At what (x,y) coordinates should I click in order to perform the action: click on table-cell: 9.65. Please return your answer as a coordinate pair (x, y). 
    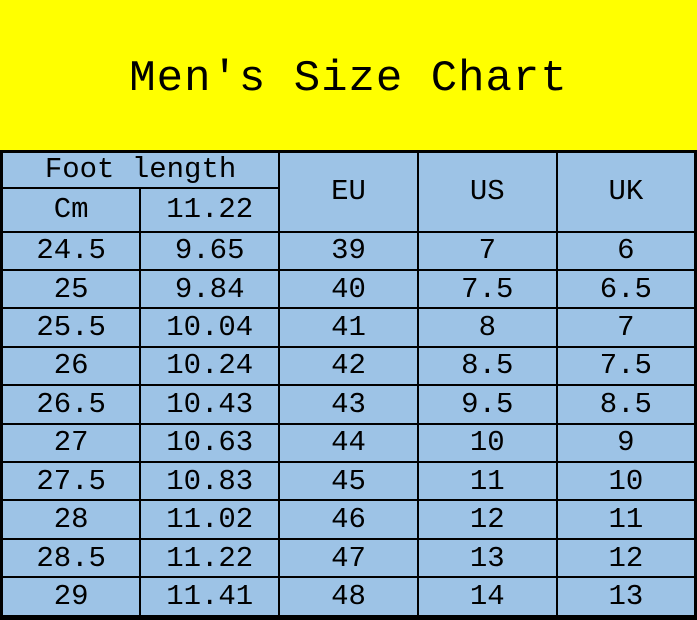
    Looking at the image, I should click on (210, 250).